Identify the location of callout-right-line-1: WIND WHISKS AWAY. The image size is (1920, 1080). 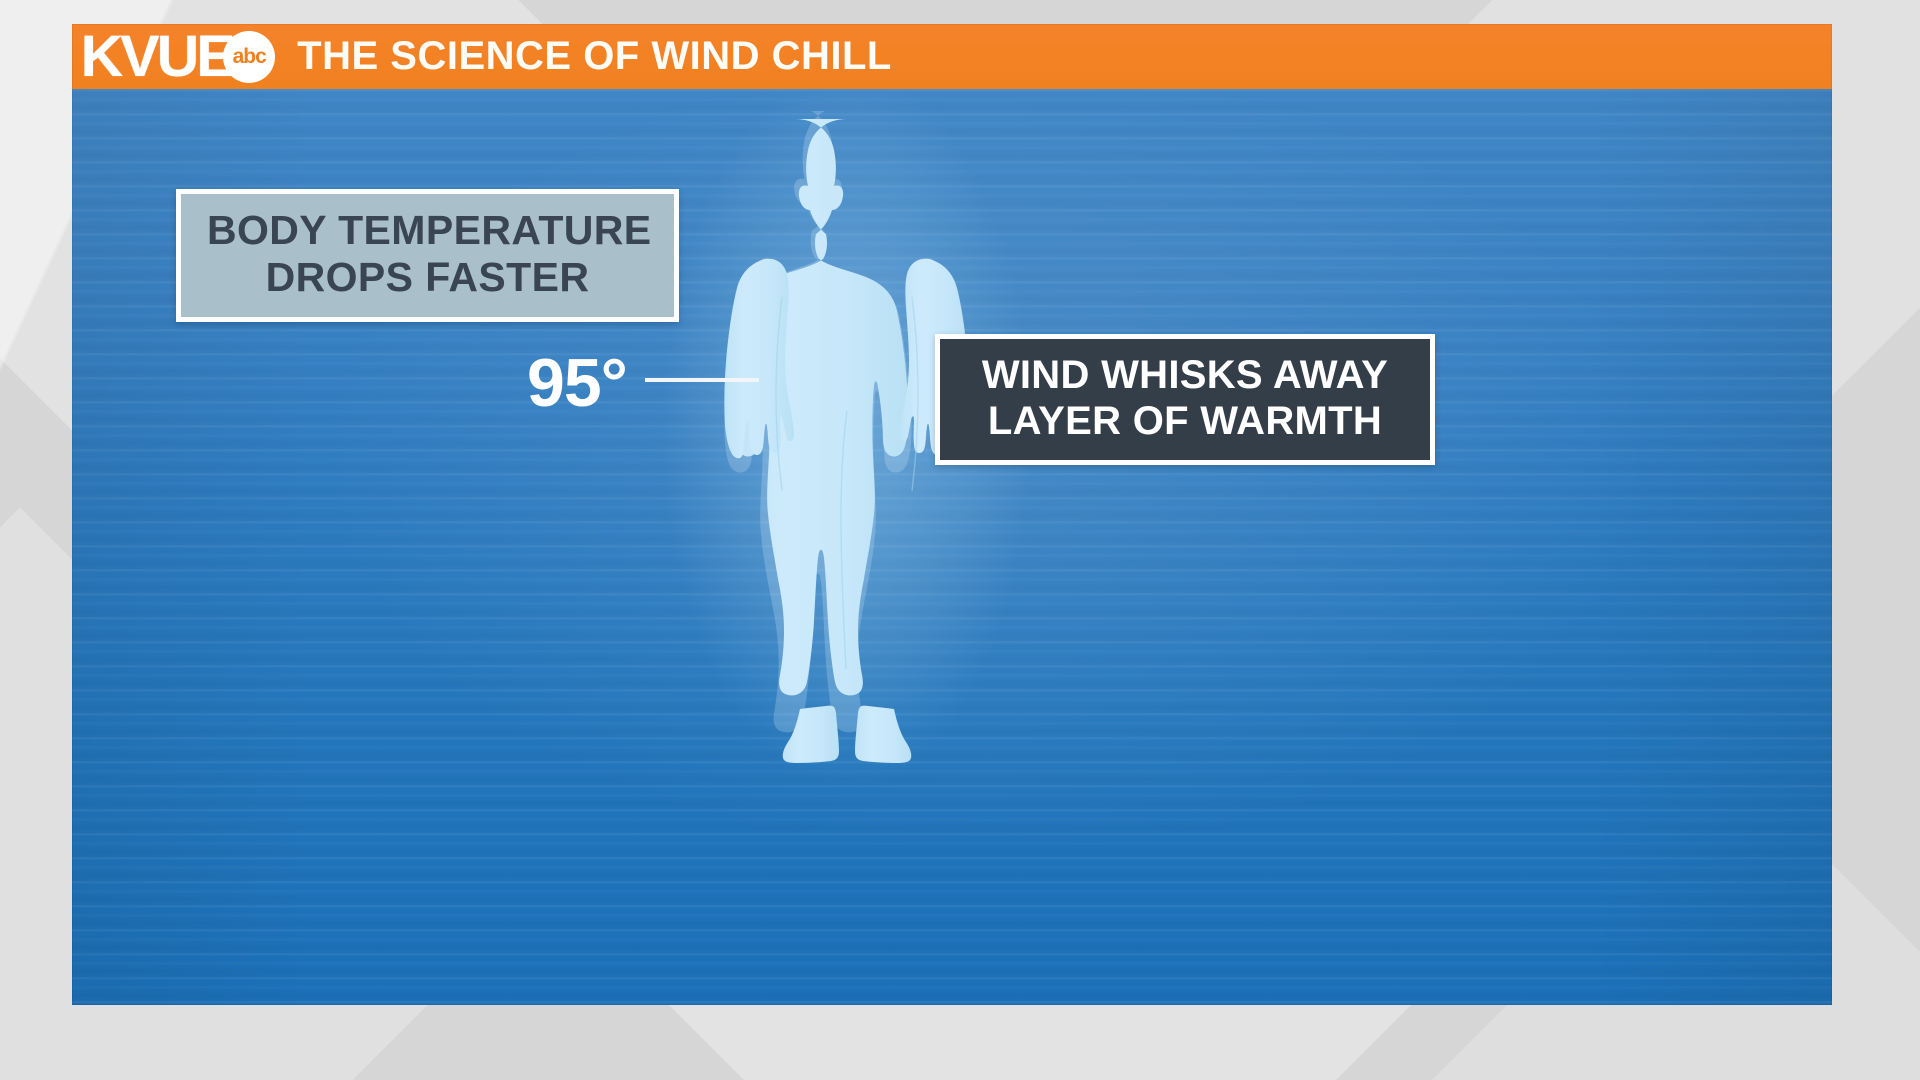
(1185, 374).